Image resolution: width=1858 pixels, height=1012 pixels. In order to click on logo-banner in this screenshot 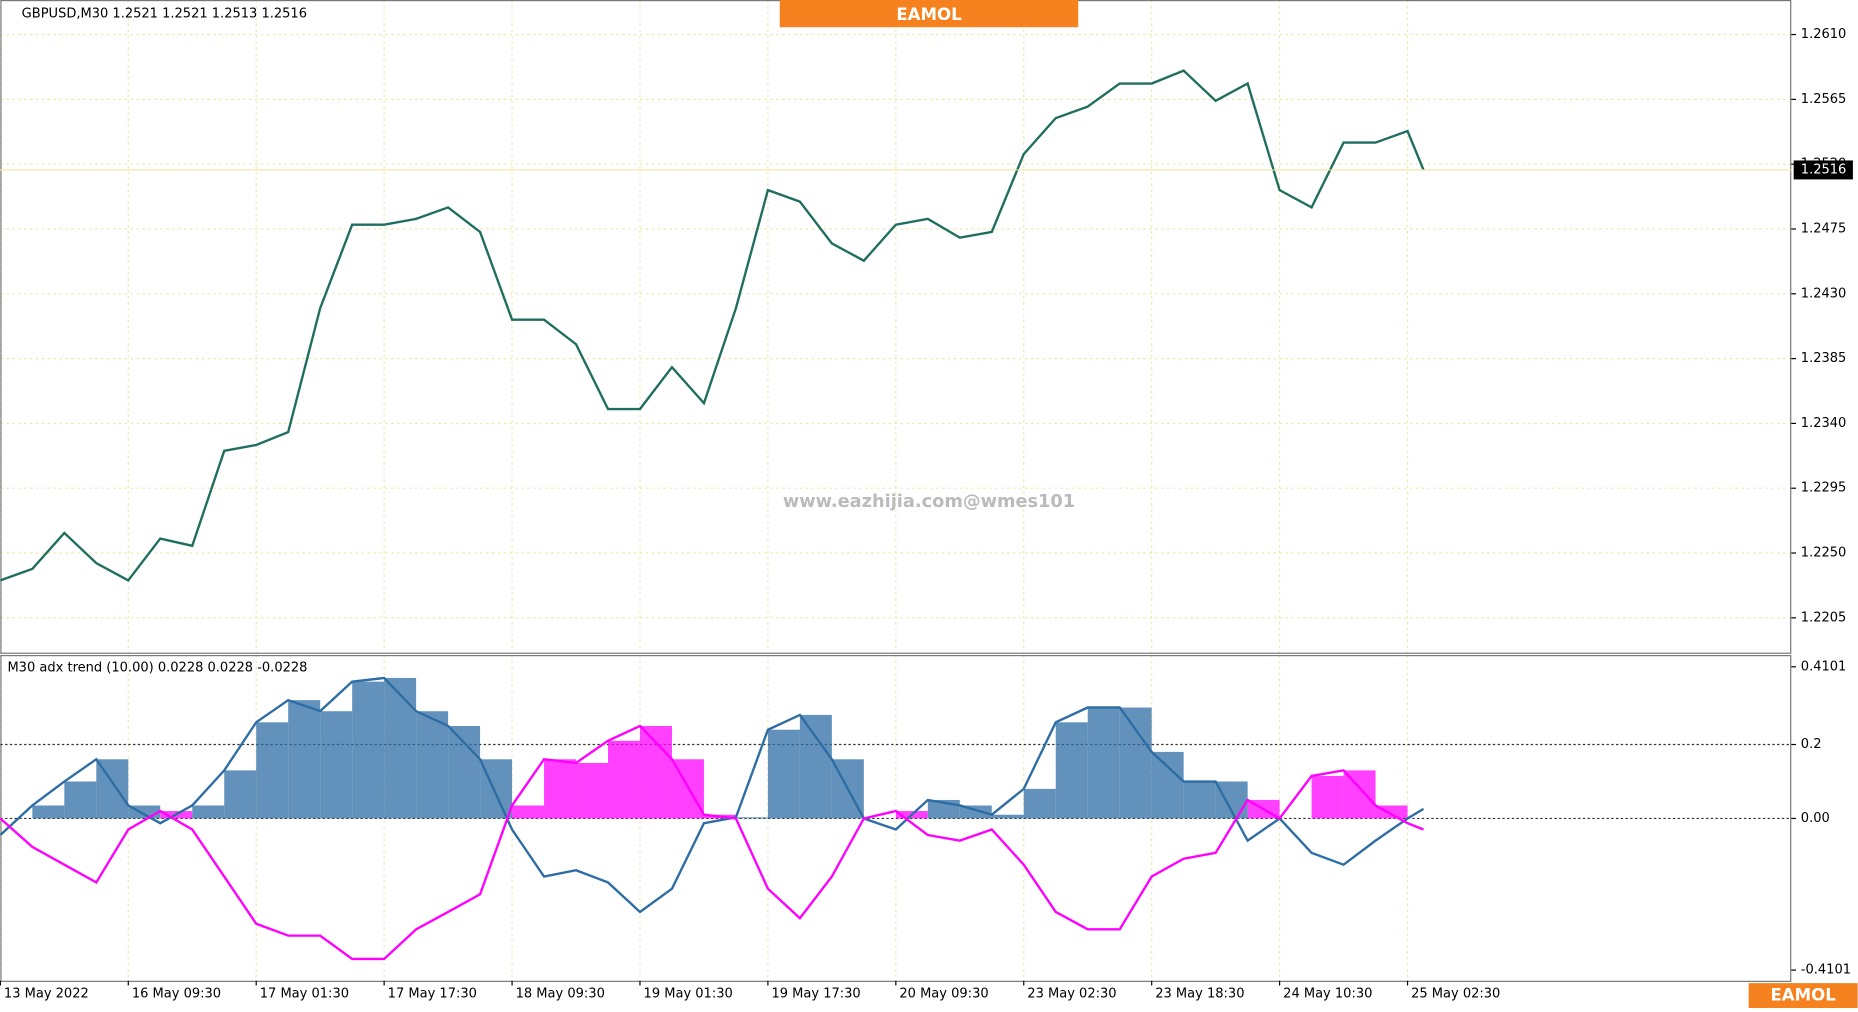, I will do `click(929, 14)`.